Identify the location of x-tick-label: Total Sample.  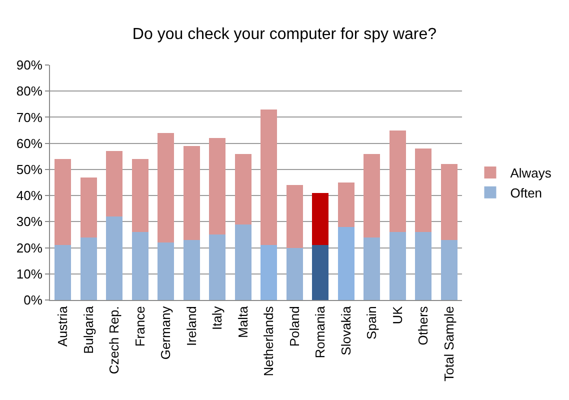
(448, 344).